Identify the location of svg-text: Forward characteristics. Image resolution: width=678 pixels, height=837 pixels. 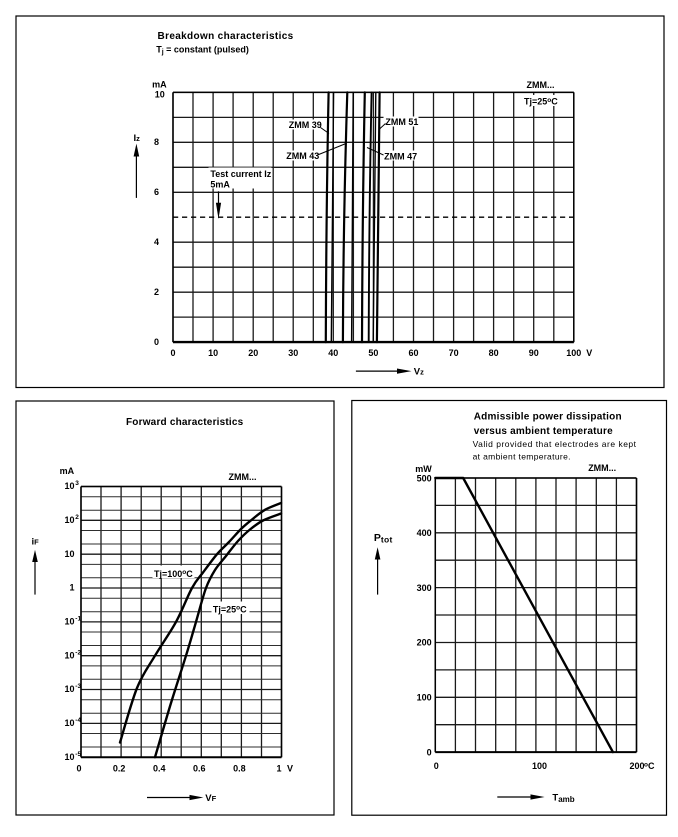
(185, 422).